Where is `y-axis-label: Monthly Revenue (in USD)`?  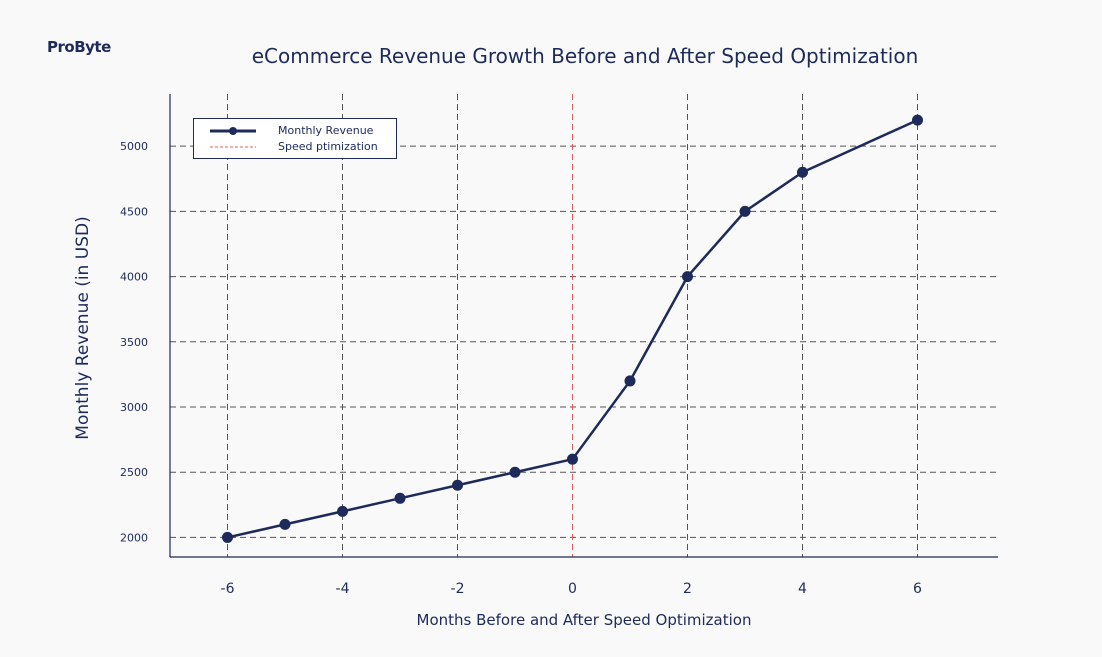
y-axis-label: Monthly Revenue (in USD) is located at coordinates (83, 328).